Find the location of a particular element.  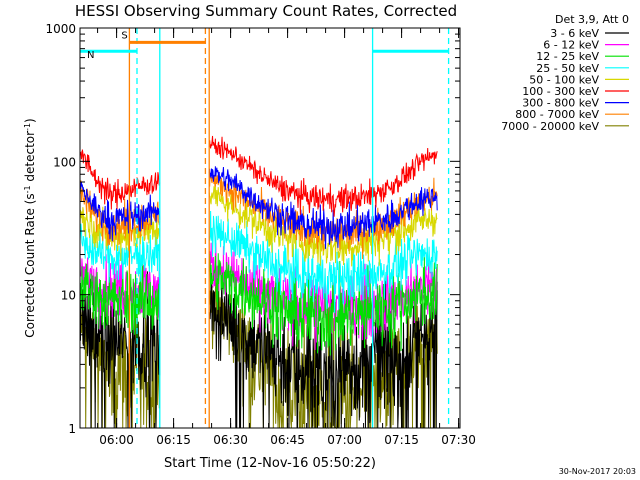

x-axis-label: Start Time (12-Nov-16 05:50:22) is located at coordinates (270, 463).